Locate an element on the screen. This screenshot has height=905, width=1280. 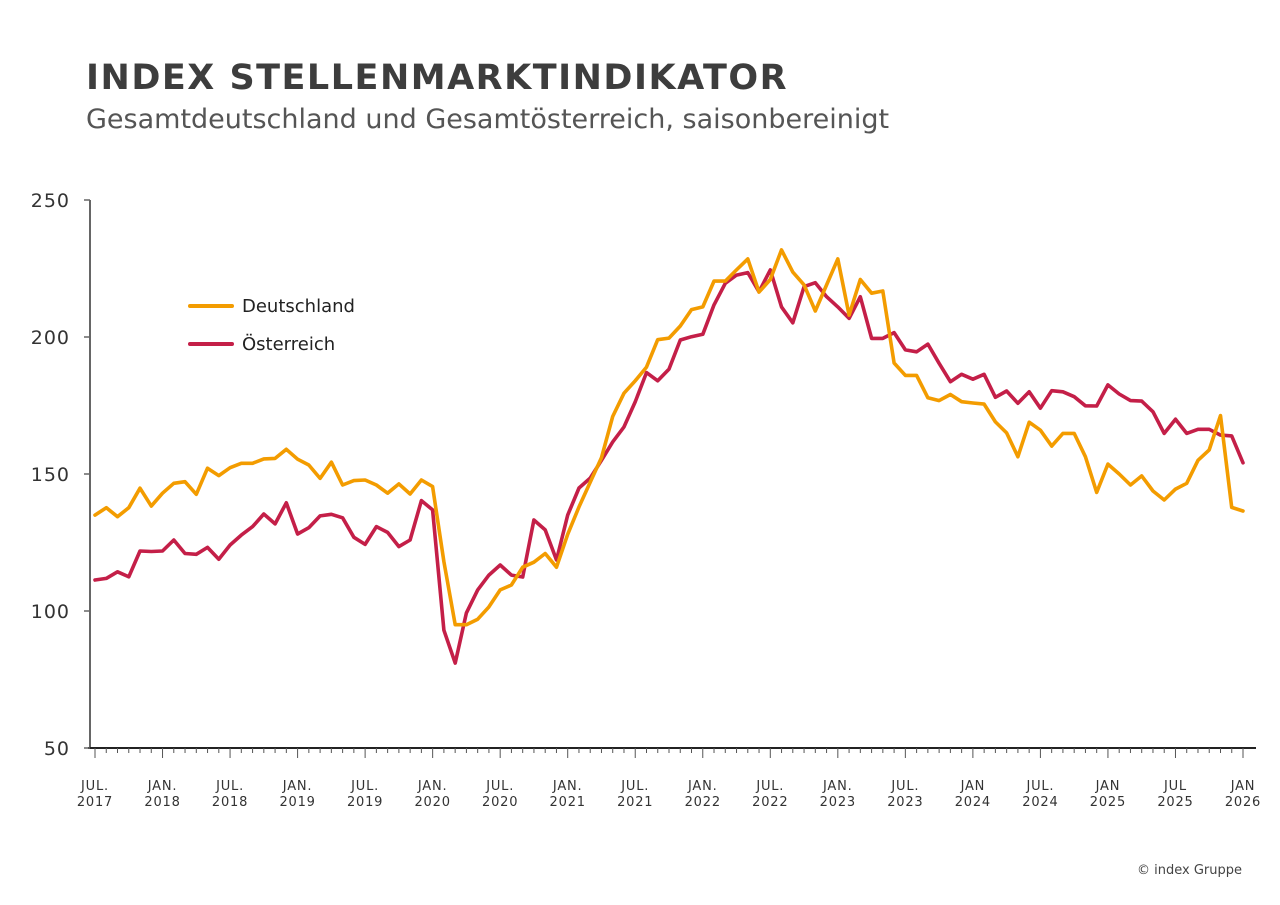
legend: Deutschland Österreich is located at coordinates (271, 325).